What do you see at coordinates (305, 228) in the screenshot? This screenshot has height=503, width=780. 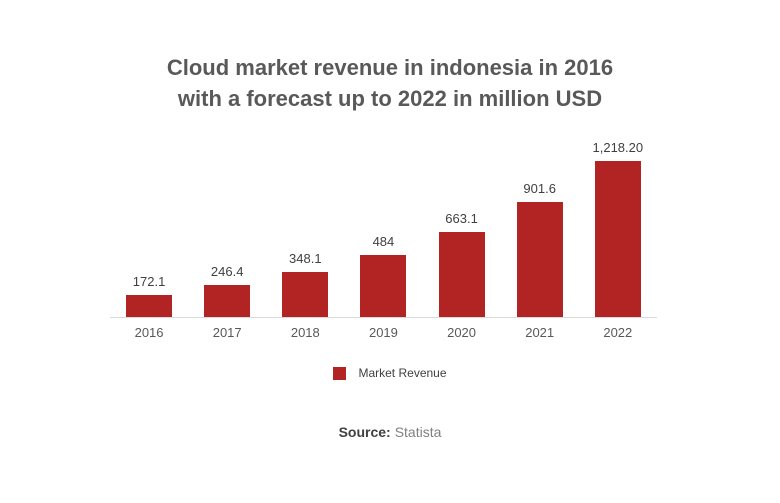 I see `bar-group-2018: 348.1` at bounding box center [305, 228].